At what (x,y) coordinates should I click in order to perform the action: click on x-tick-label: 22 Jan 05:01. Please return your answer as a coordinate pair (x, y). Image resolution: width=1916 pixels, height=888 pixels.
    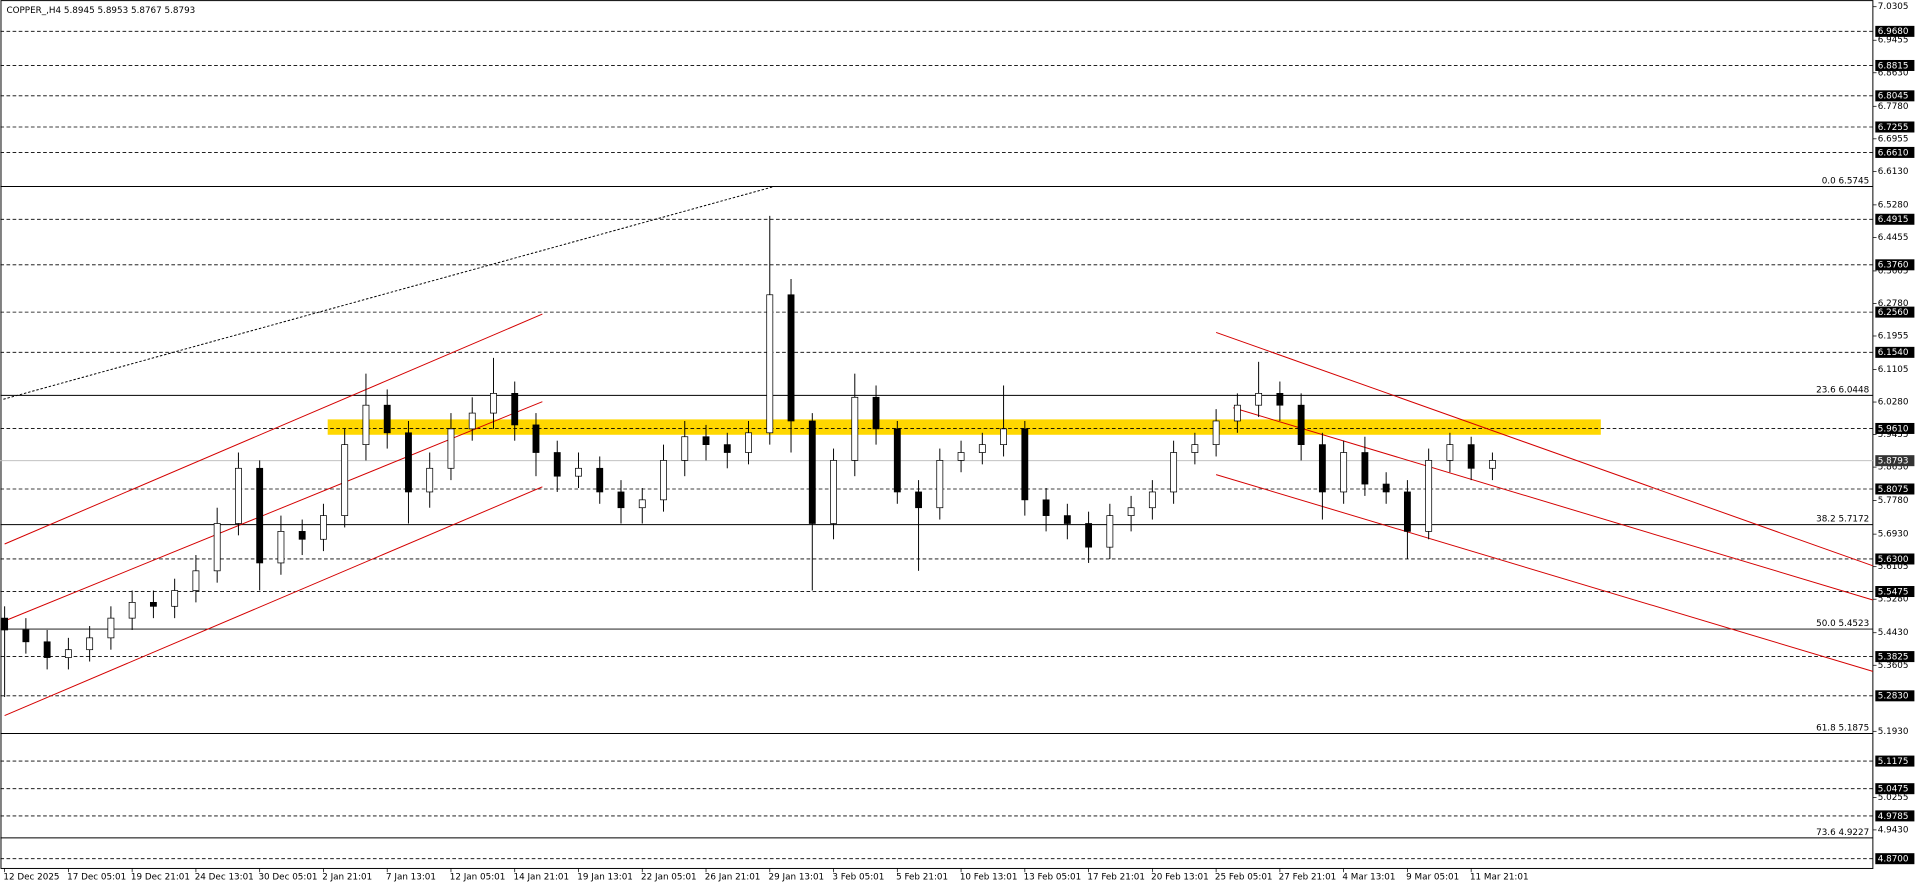
    Looking at the image, I should click on (669, 878).